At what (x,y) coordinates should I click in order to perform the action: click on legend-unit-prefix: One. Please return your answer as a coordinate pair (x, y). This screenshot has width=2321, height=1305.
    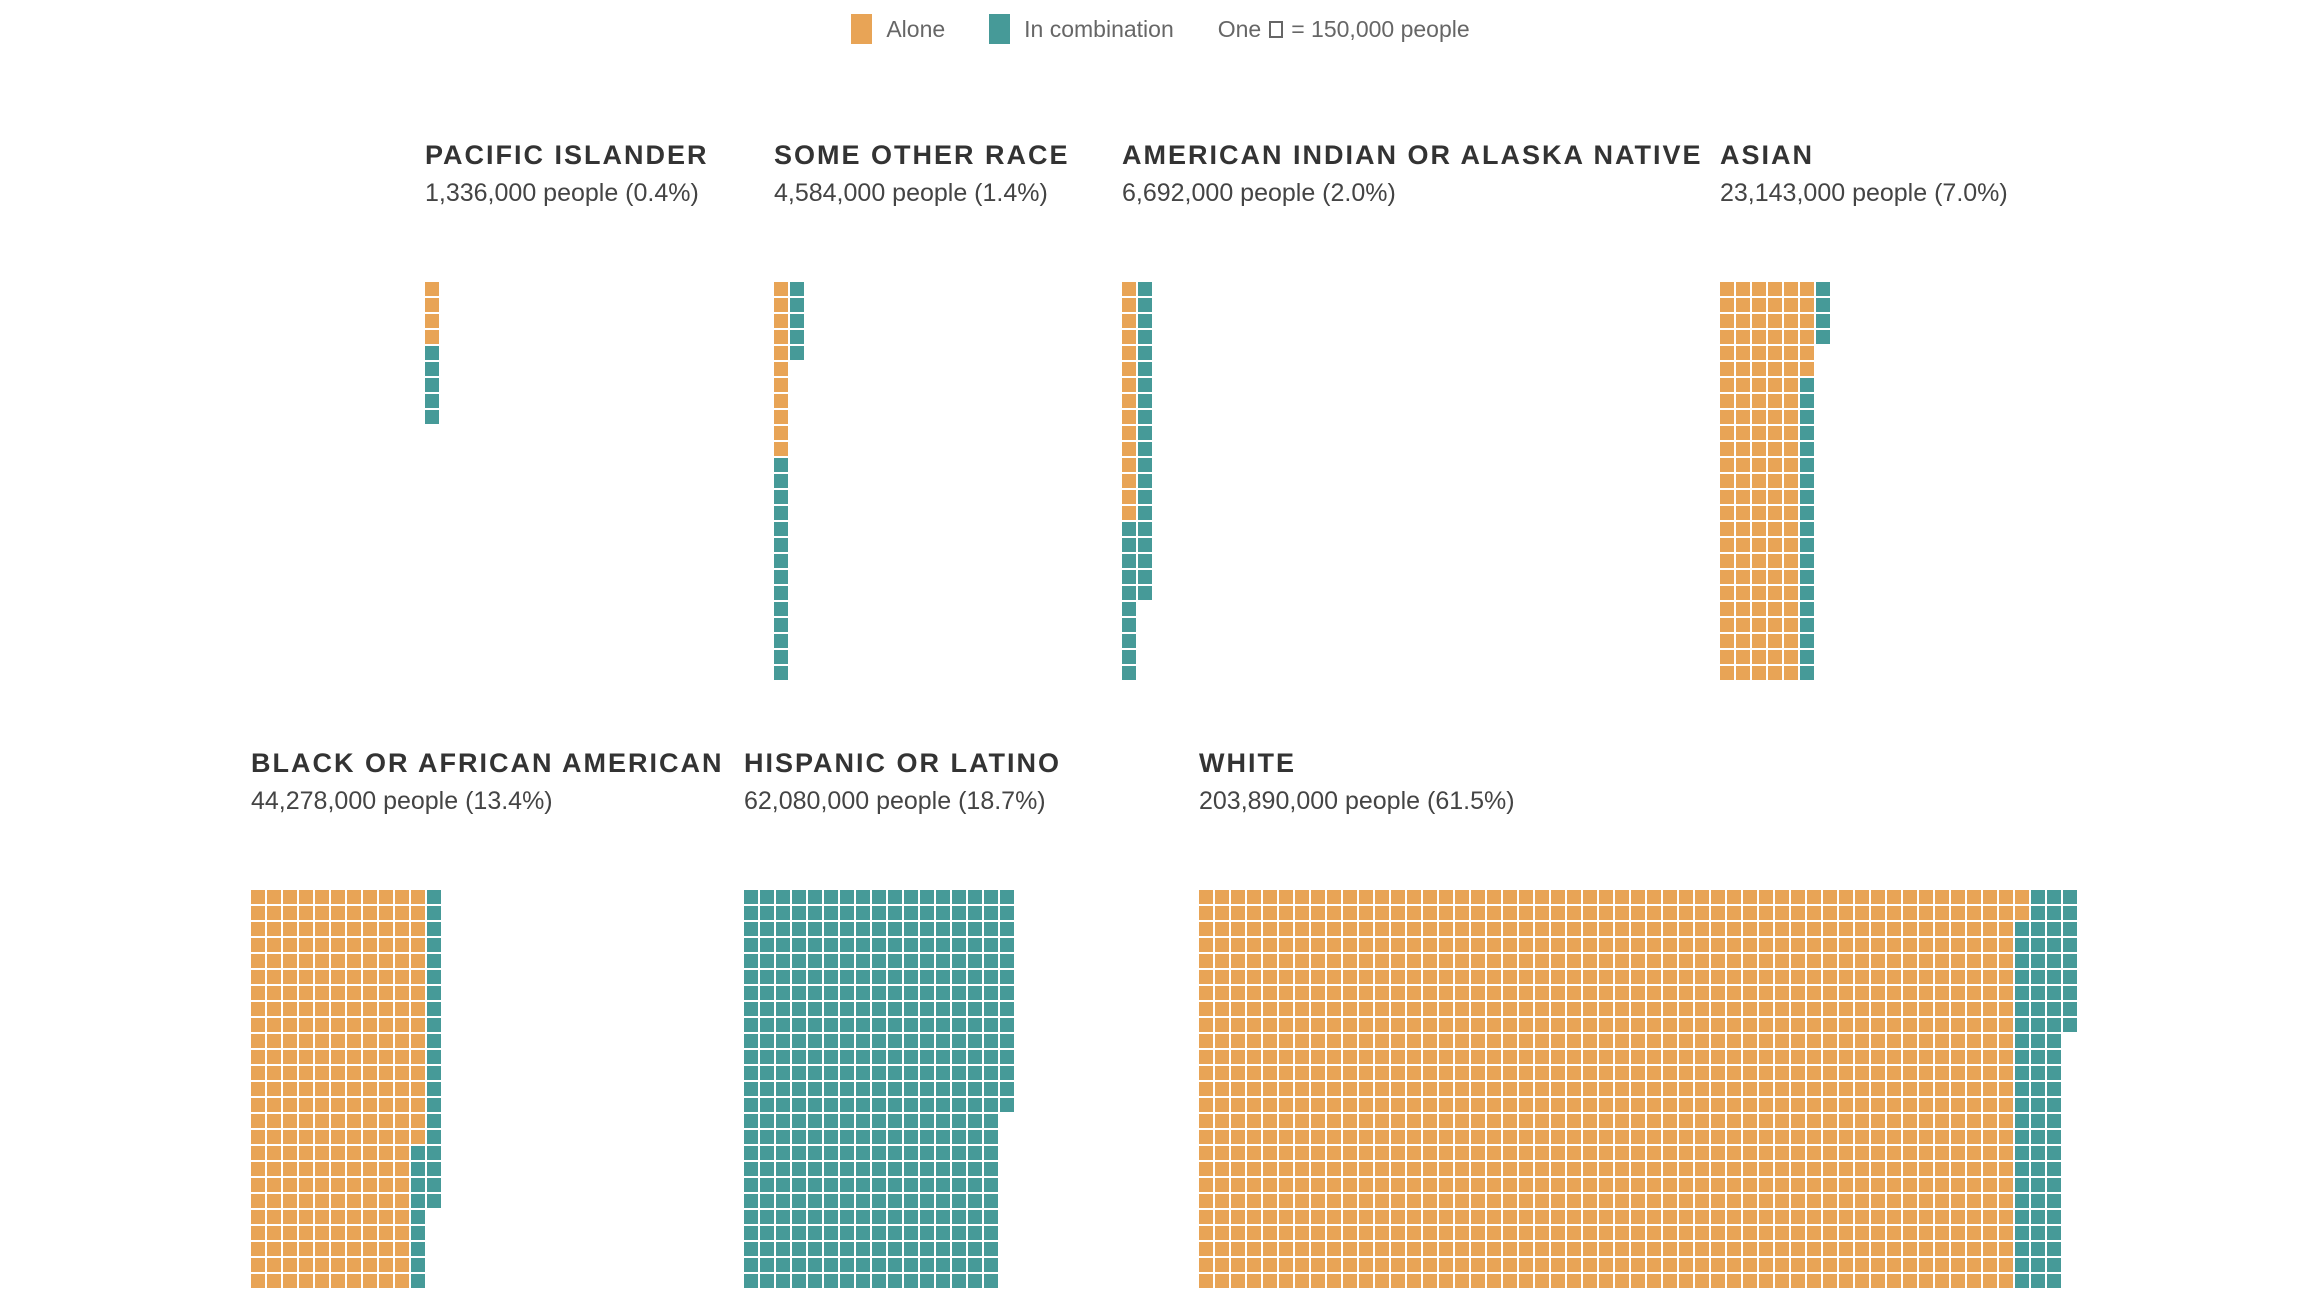
    Looking at the image, I should click on (1239, 28).